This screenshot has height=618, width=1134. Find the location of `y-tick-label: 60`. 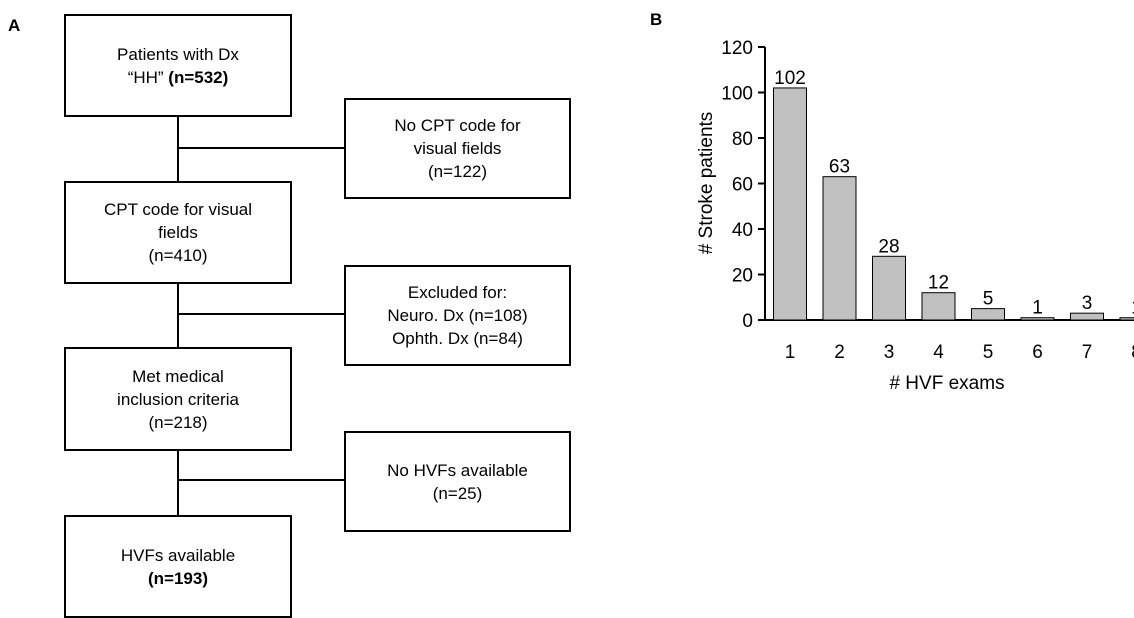

y-tick-label: 60 is located at coordinates (742, 185).